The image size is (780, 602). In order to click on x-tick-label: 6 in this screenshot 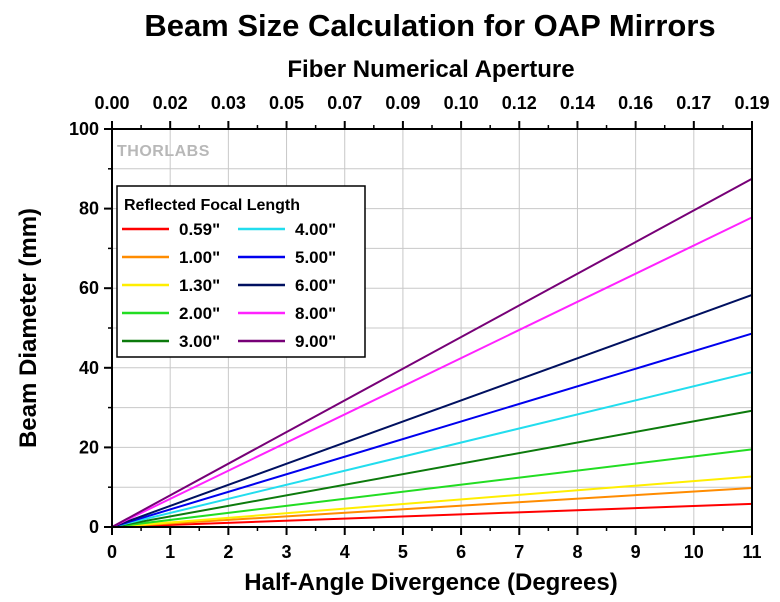, I will do `click(461, 552)`.